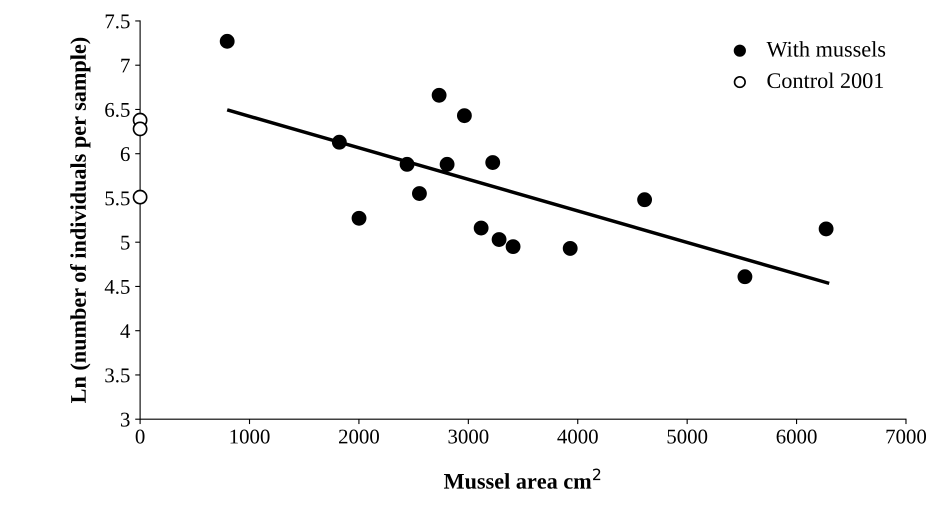 The image size is (934, 524). What do you see at coordinates (522, 478) in the screenshot?
I see `x-axis-title: Mussel area cm$^{2}$` at bounding box center [522, 478].